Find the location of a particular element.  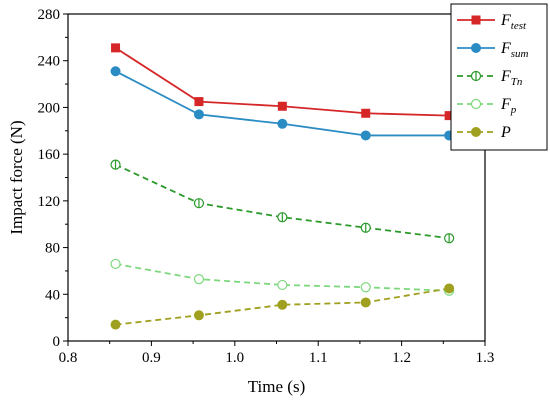

legend-item: P is located at coordinates (484, 132).